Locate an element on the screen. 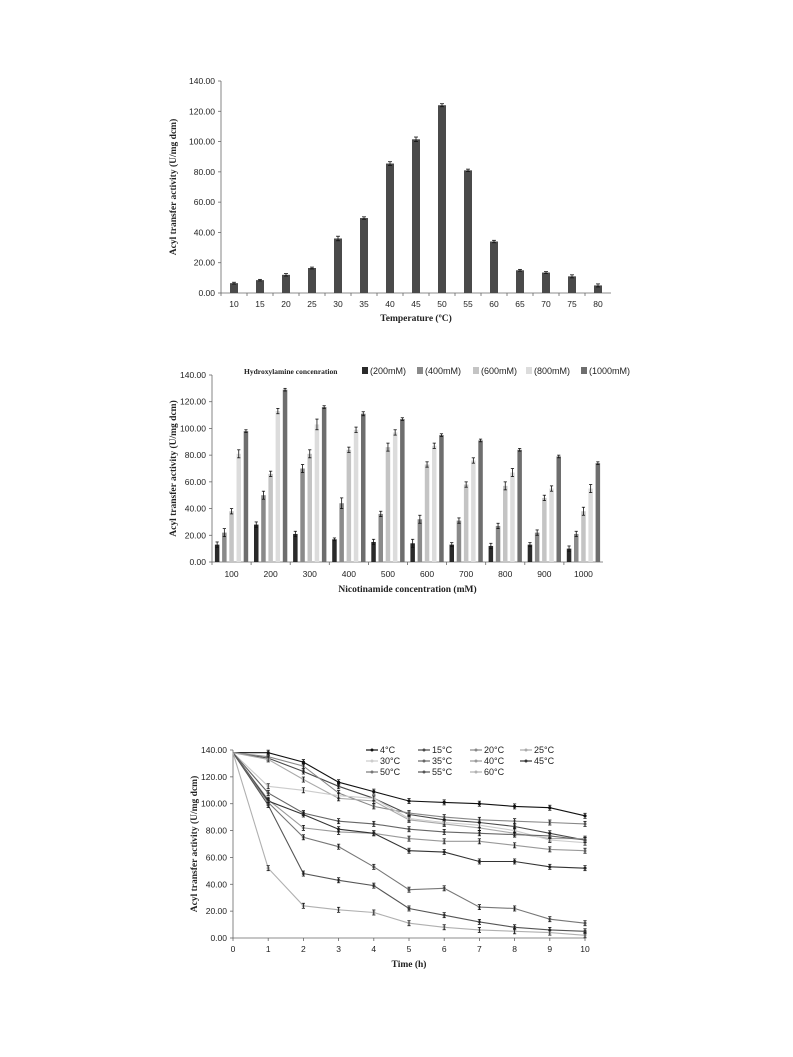 The height and width of the screenshot is (1057, 793). nico-legend-label: (400mM) is located at coordinates (443, 371).